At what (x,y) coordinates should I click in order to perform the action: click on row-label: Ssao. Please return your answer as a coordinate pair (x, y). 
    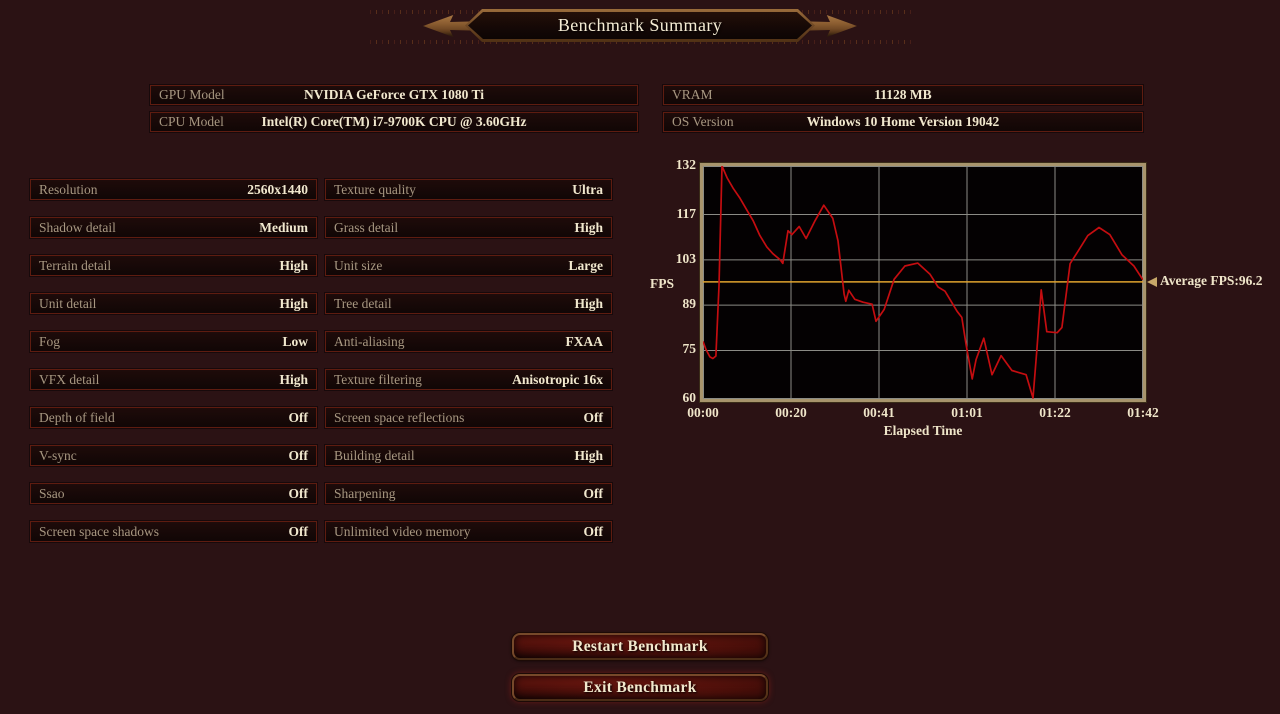
    Looking at the image, I should click on (52, 493).